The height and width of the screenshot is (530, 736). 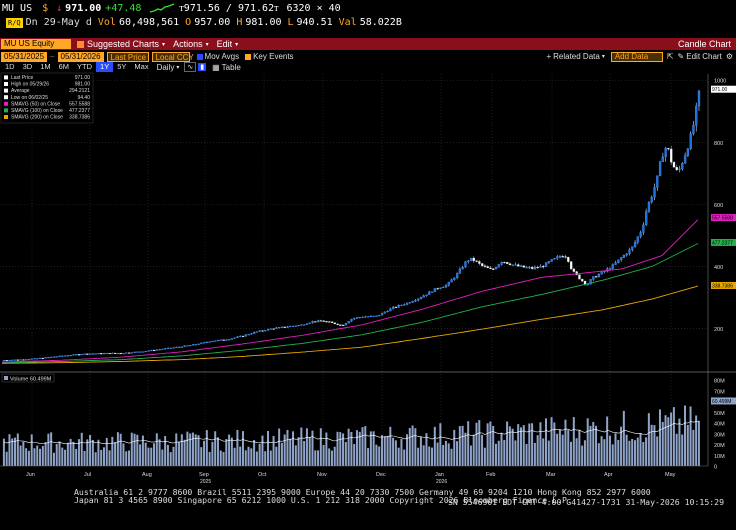 What do you see at coordinates (36, 44) in the screenshot?
I see `security-field: MU US Equity` at bounding box center [36, 44].